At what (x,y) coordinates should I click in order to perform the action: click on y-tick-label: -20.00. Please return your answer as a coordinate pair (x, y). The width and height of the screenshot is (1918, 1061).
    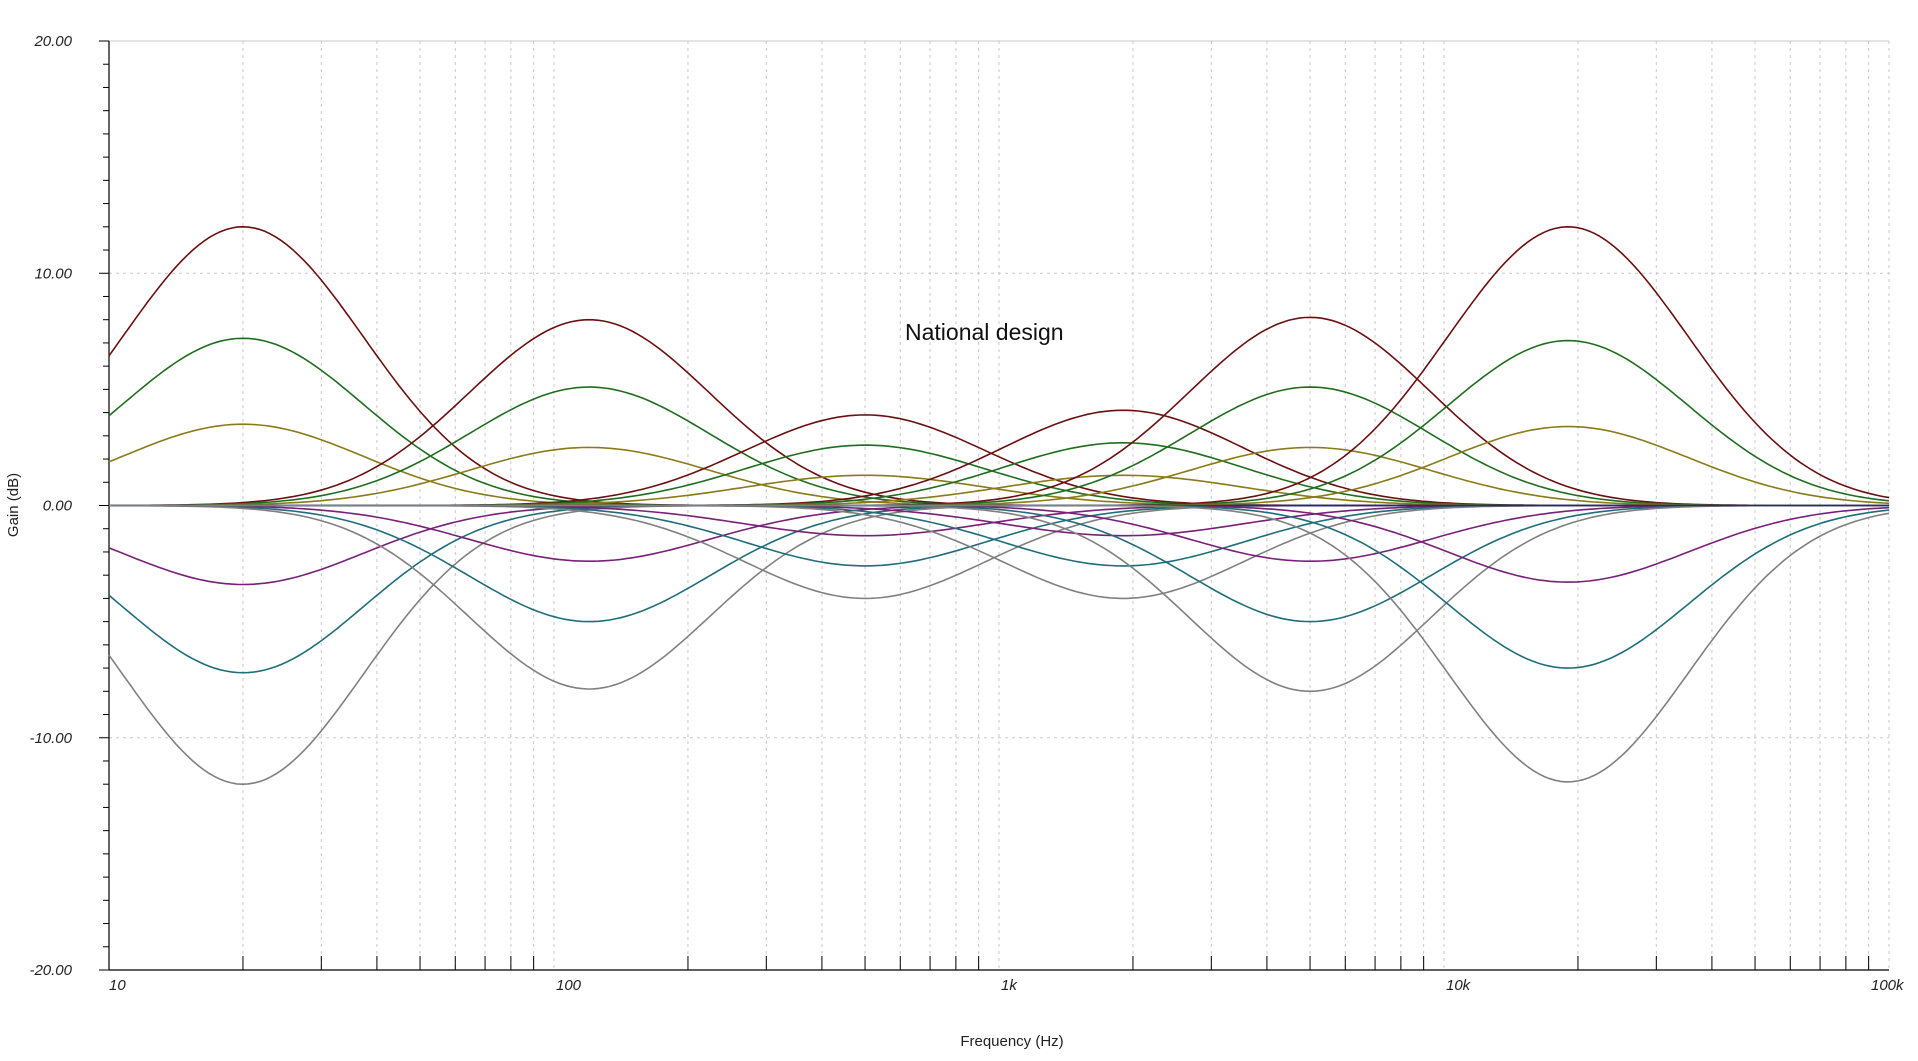
    Looking at the image, I should click on (50, 970).